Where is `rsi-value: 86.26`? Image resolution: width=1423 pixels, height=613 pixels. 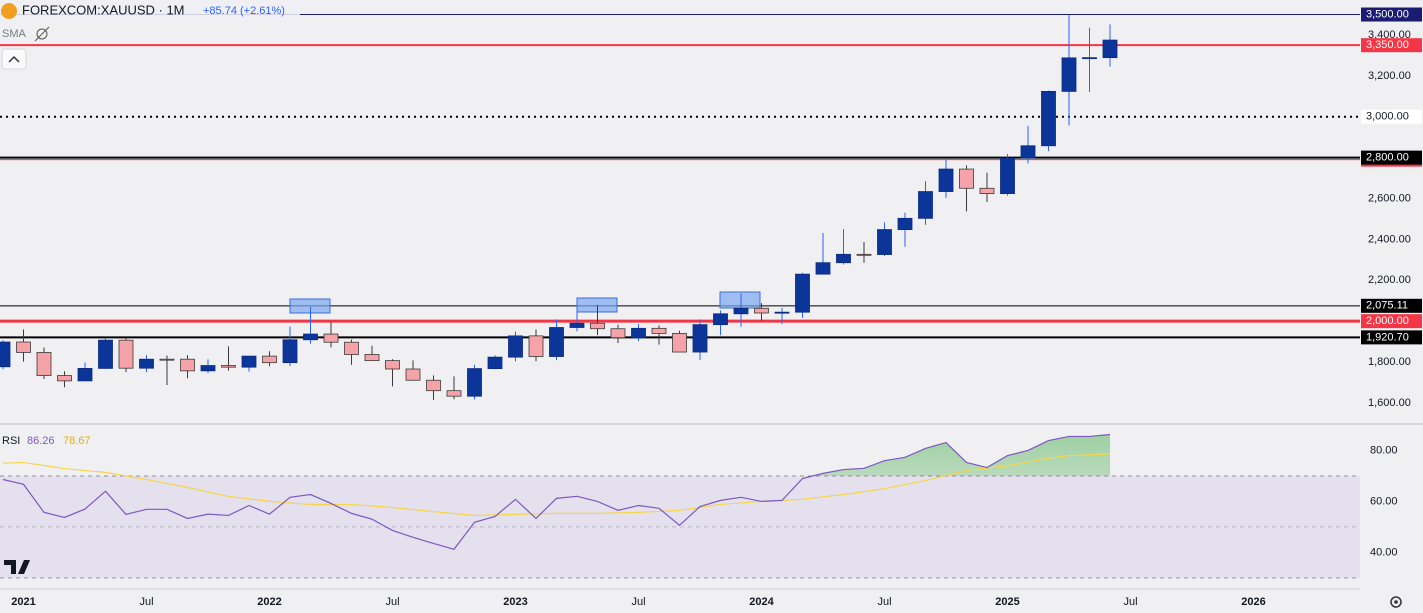 rsi-value: 86.26 is located at coordinates (41, 441).